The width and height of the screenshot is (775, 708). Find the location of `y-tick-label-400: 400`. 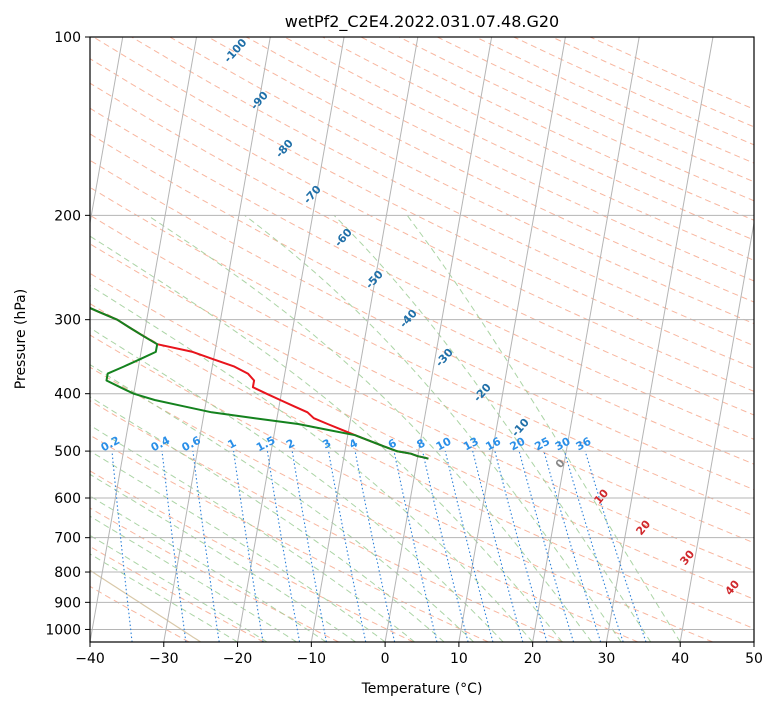

y-tick-label-400: 400 is located at coordinates (67, 395).